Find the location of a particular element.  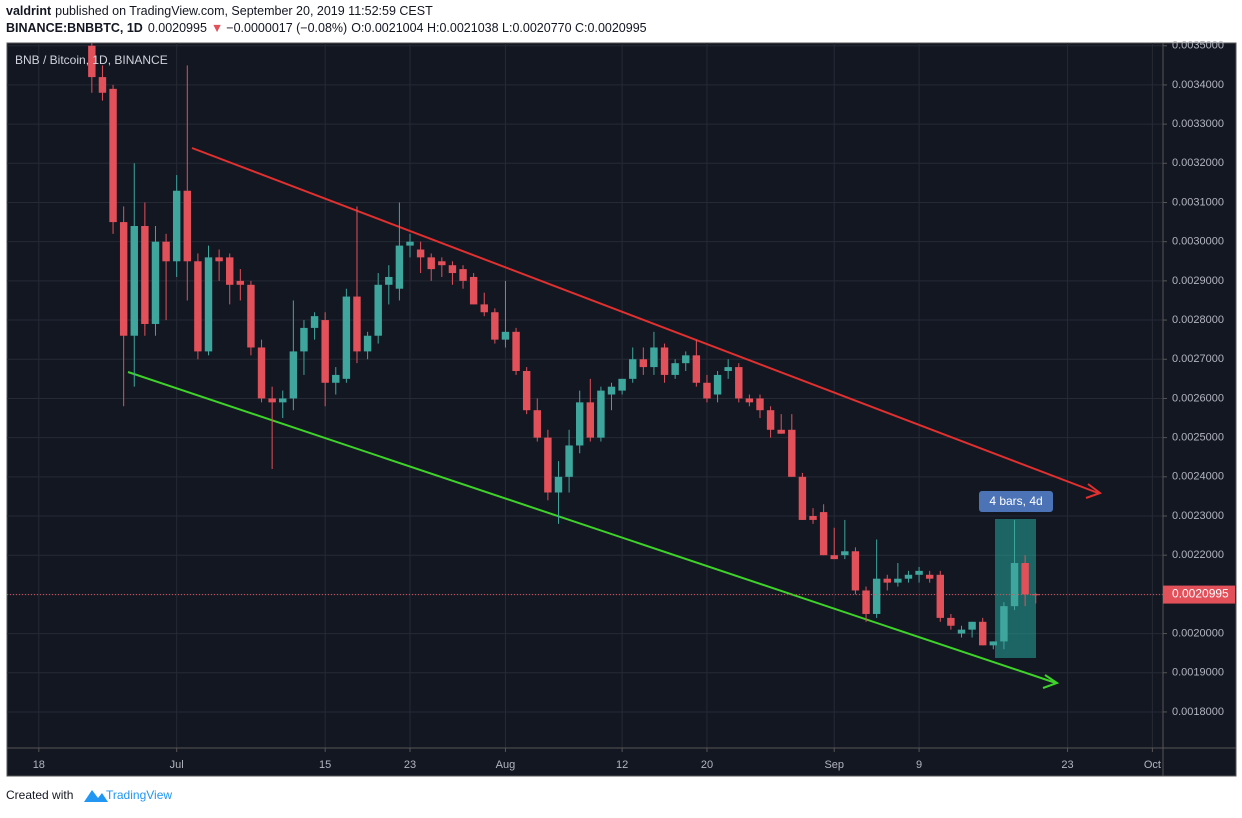

brand-logo is located at coordinates (96, 796).